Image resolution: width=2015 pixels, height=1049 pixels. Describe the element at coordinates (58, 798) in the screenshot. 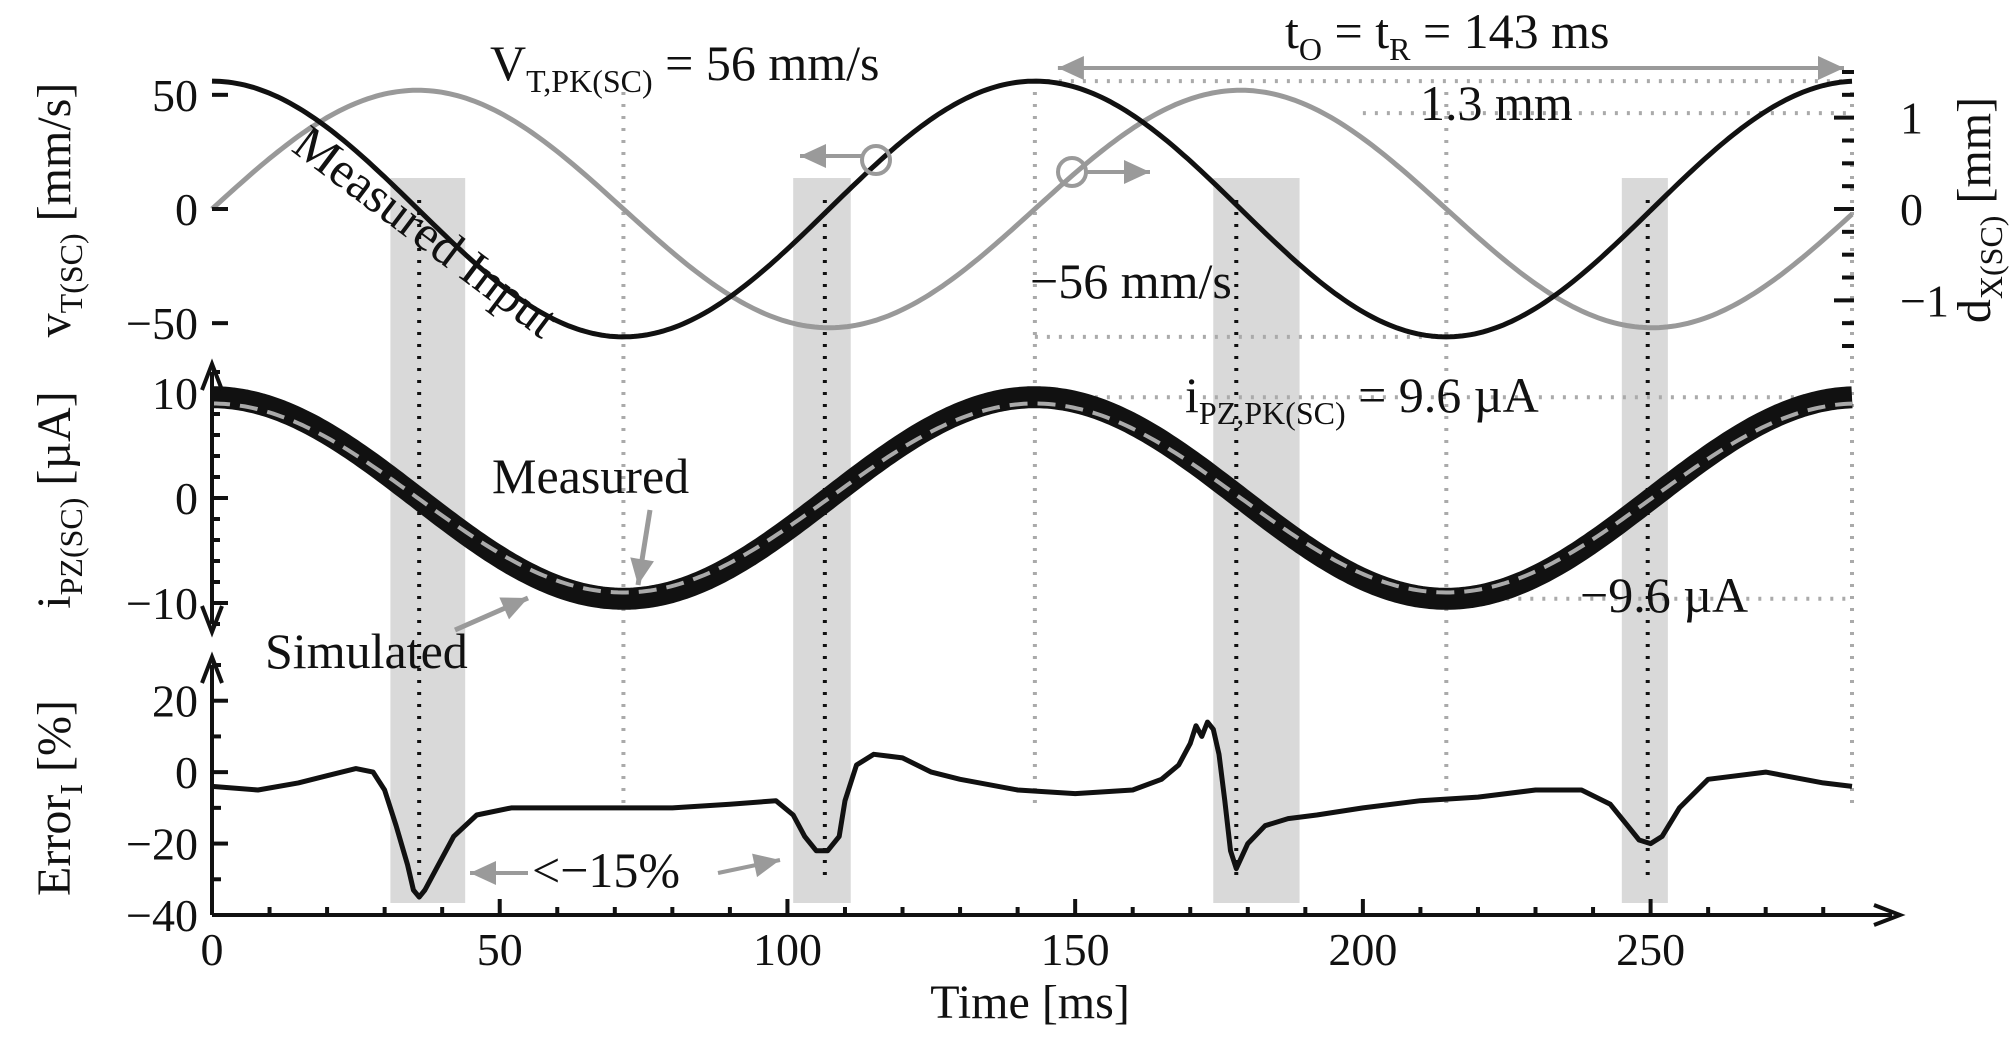

I see `bottom-axis-label: ErrorI [%]` at that location.